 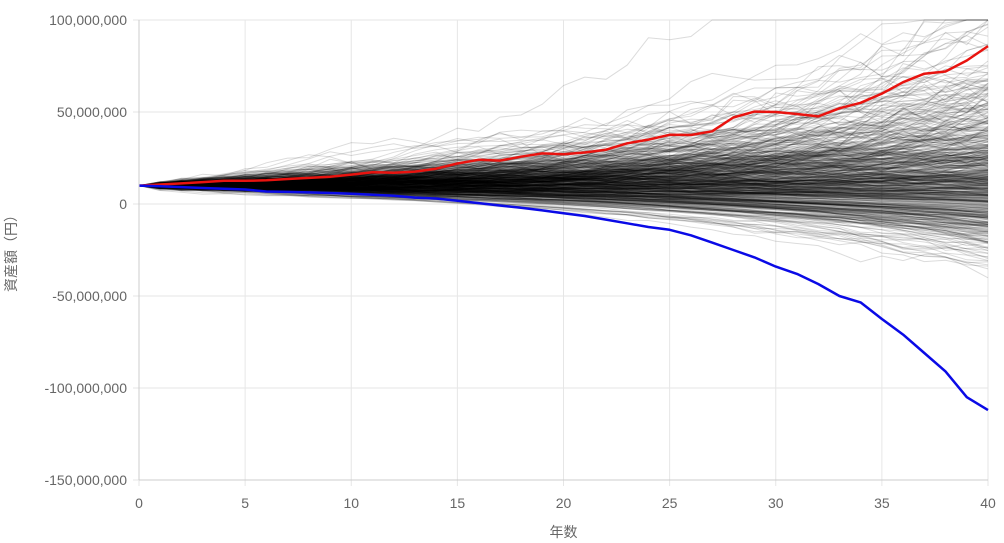 I want to click on x-tick-label: 25, so click(x=670, y=503).